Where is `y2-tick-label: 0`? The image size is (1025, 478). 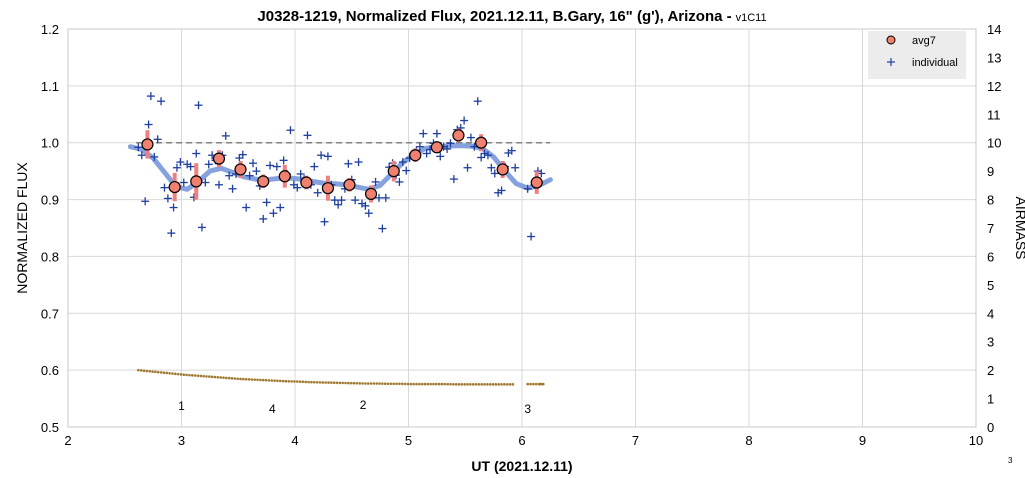
y2-tick-label: 0 is located at coordinates (990, 427).